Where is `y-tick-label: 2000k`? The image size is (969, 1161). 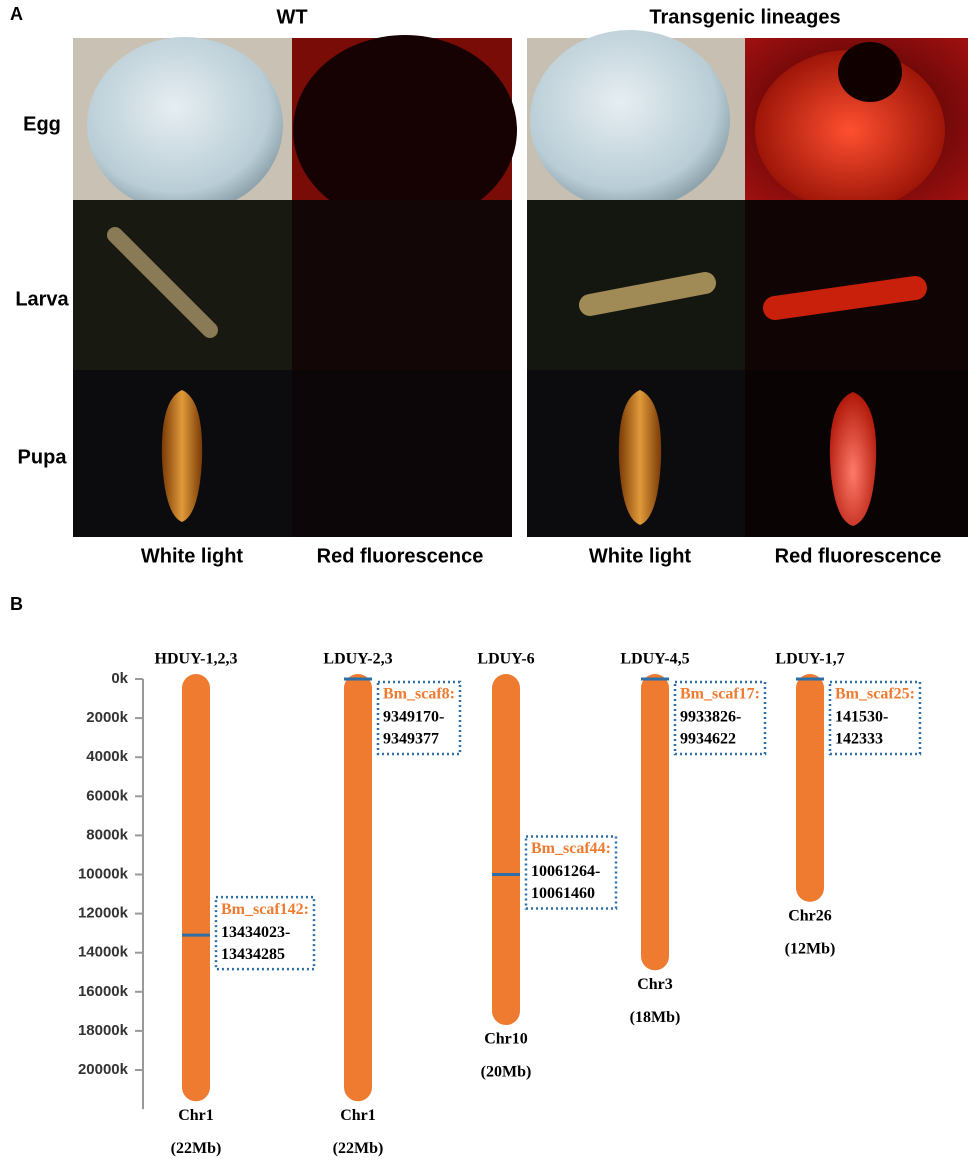 y-tick-label: 2000k is located at coordinates (107, 717).